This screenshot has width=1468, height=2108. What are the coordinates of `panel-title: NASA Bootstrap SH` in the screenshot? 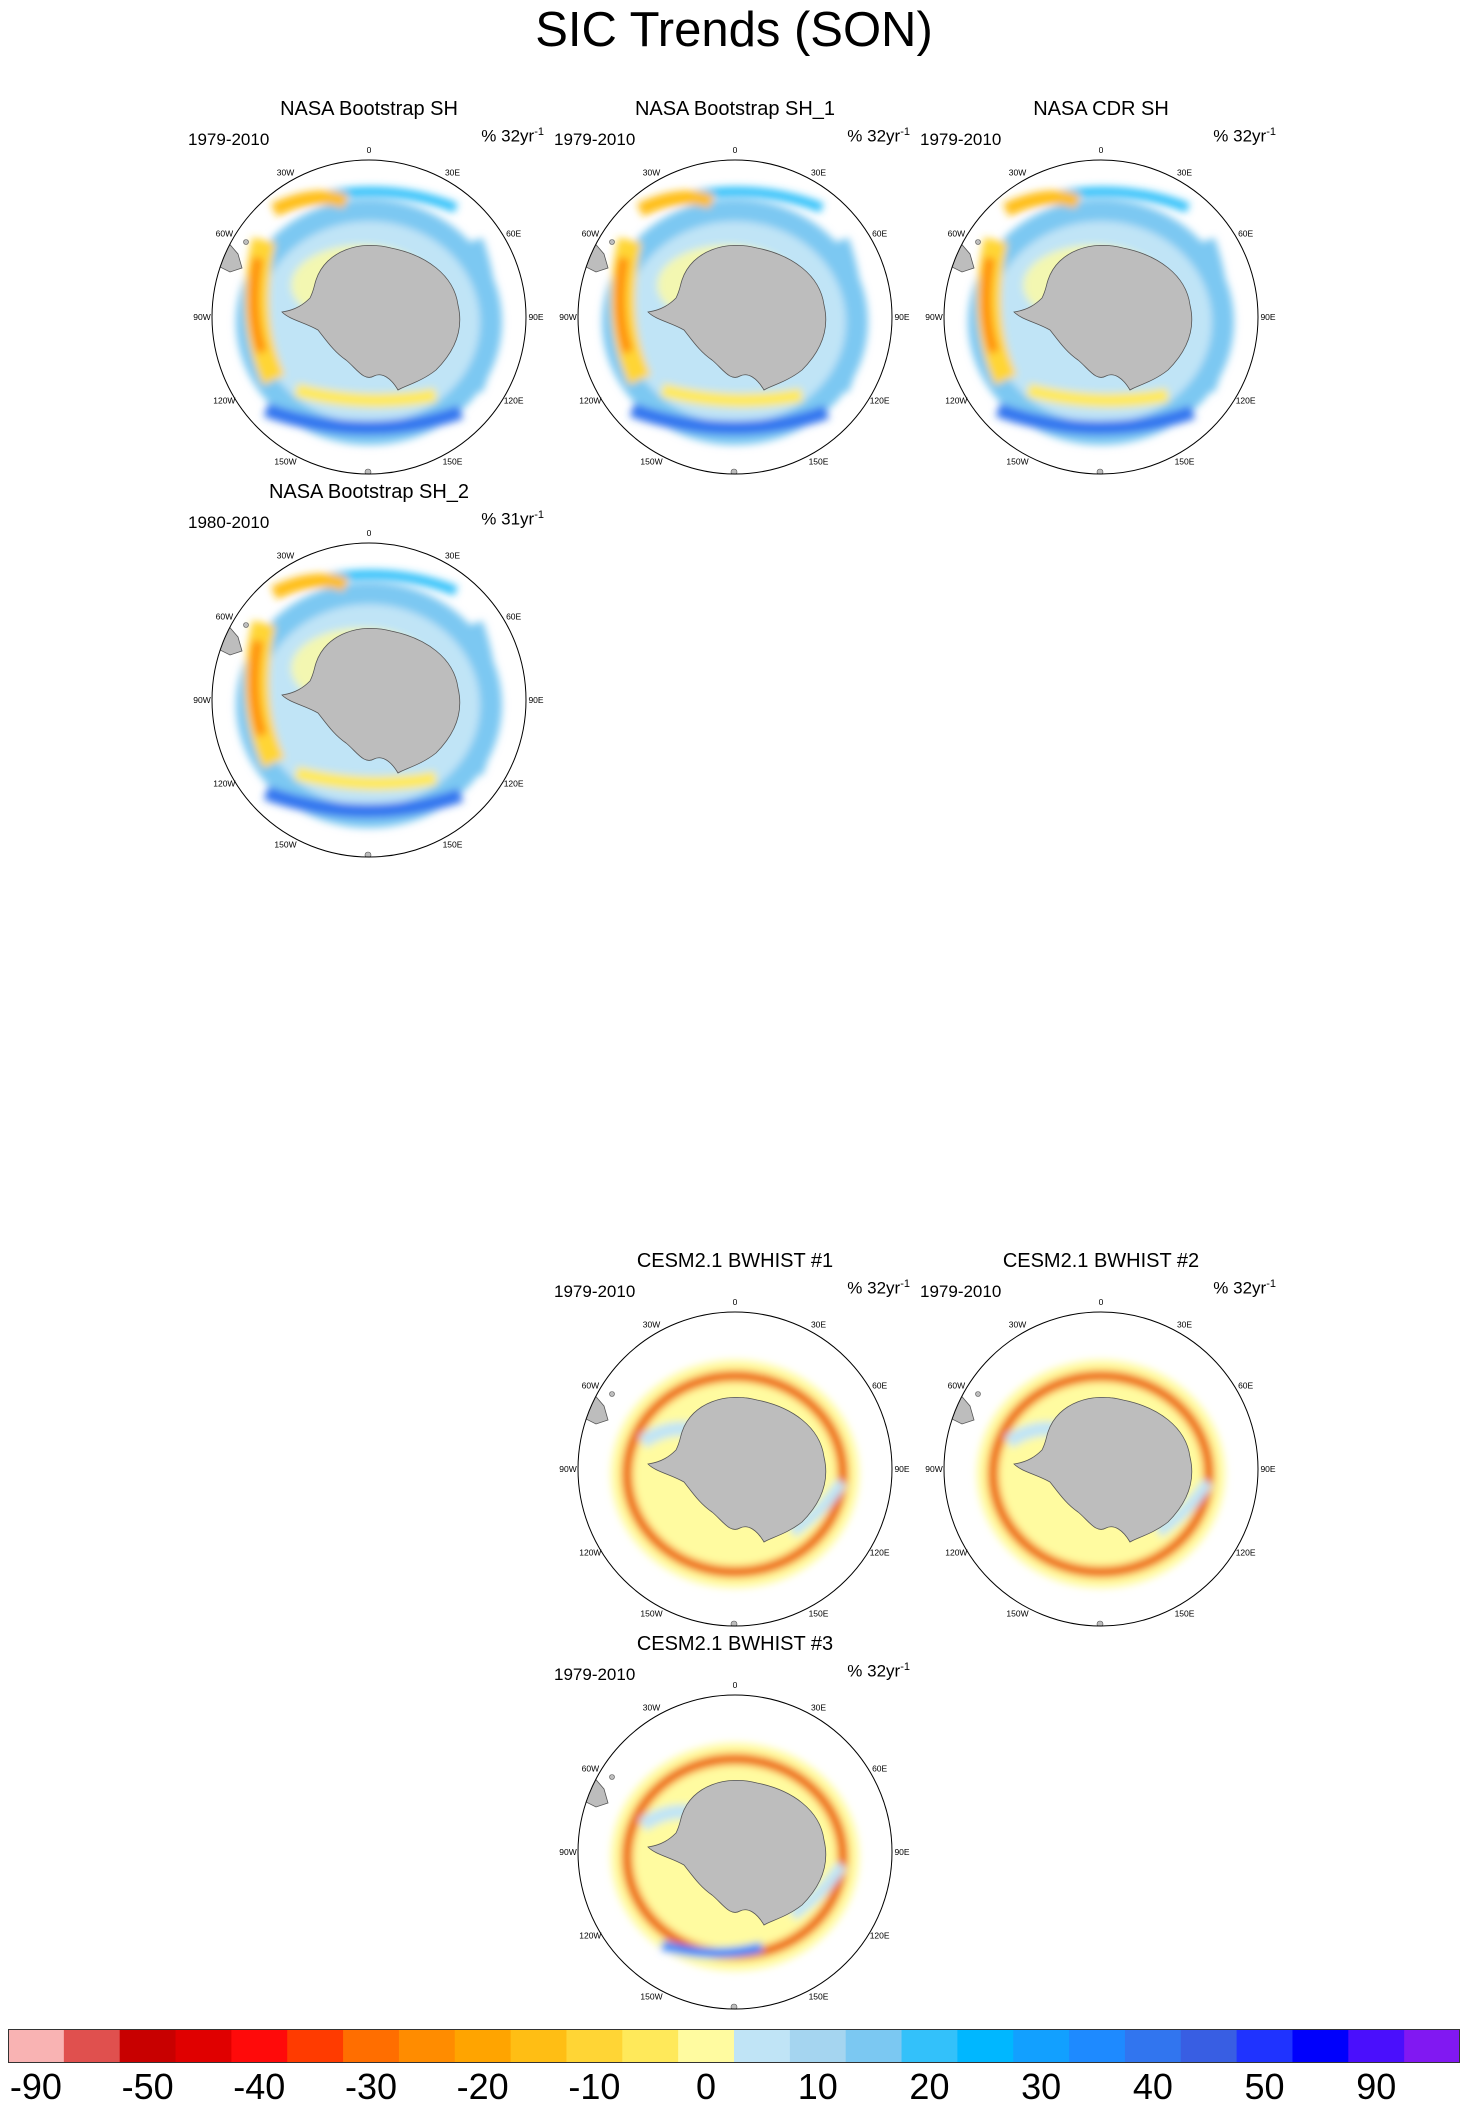 It's located at (369, 109).